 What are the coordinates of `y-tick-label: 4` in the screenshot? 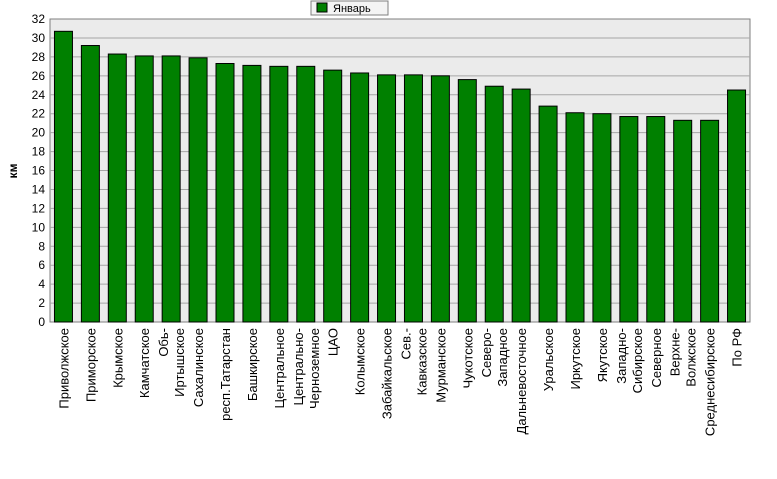 It's located at (41, 284).